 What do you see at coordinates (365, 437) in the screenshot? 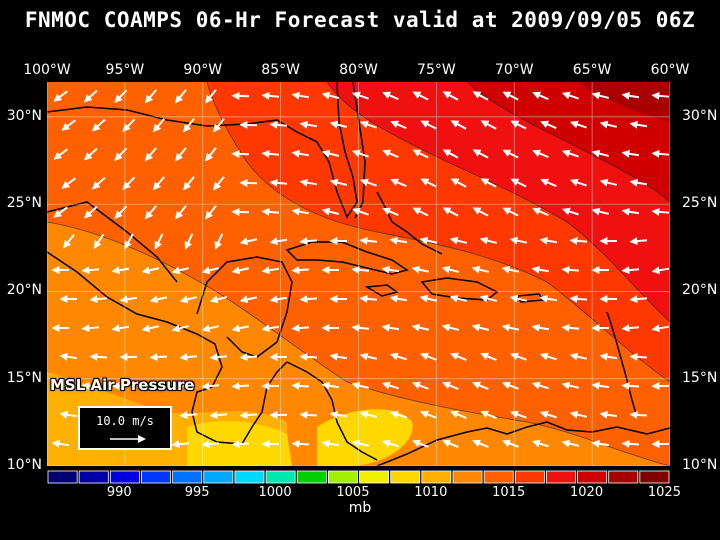
I see `pressure-field-1008b` at bounding box center [365, 437].